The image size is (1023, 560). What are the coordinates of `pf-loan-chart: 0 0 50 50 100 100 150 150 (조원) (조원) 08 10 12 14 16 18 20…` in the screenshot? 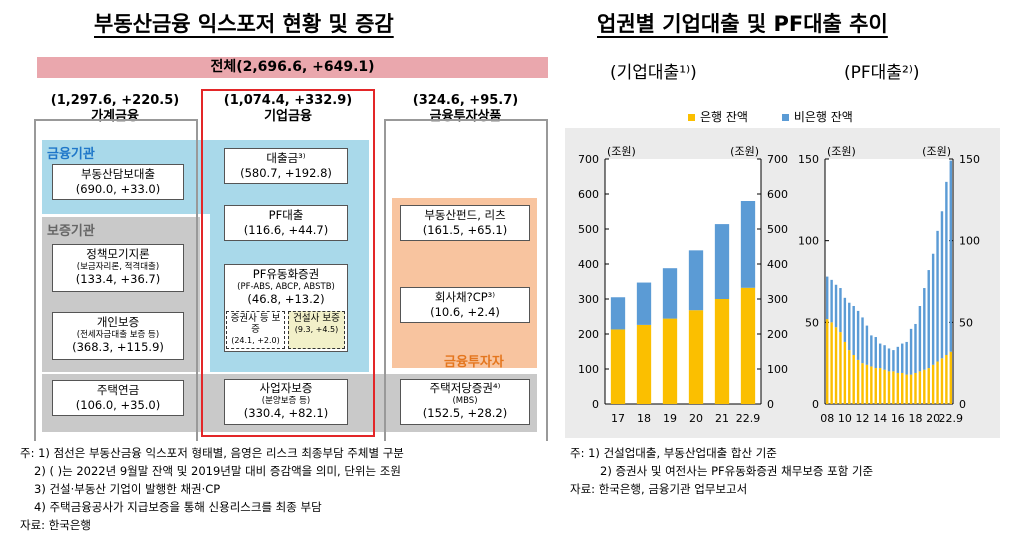 It's located at (889, 285).